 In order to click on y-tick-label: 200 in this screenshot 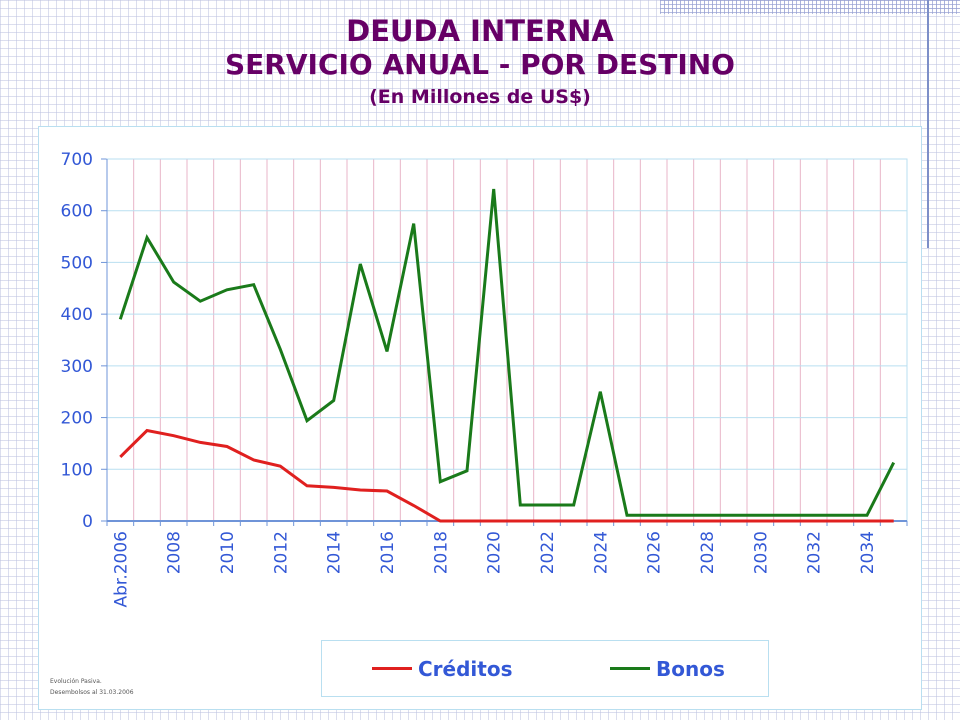, I will do `click(77, 419)`.